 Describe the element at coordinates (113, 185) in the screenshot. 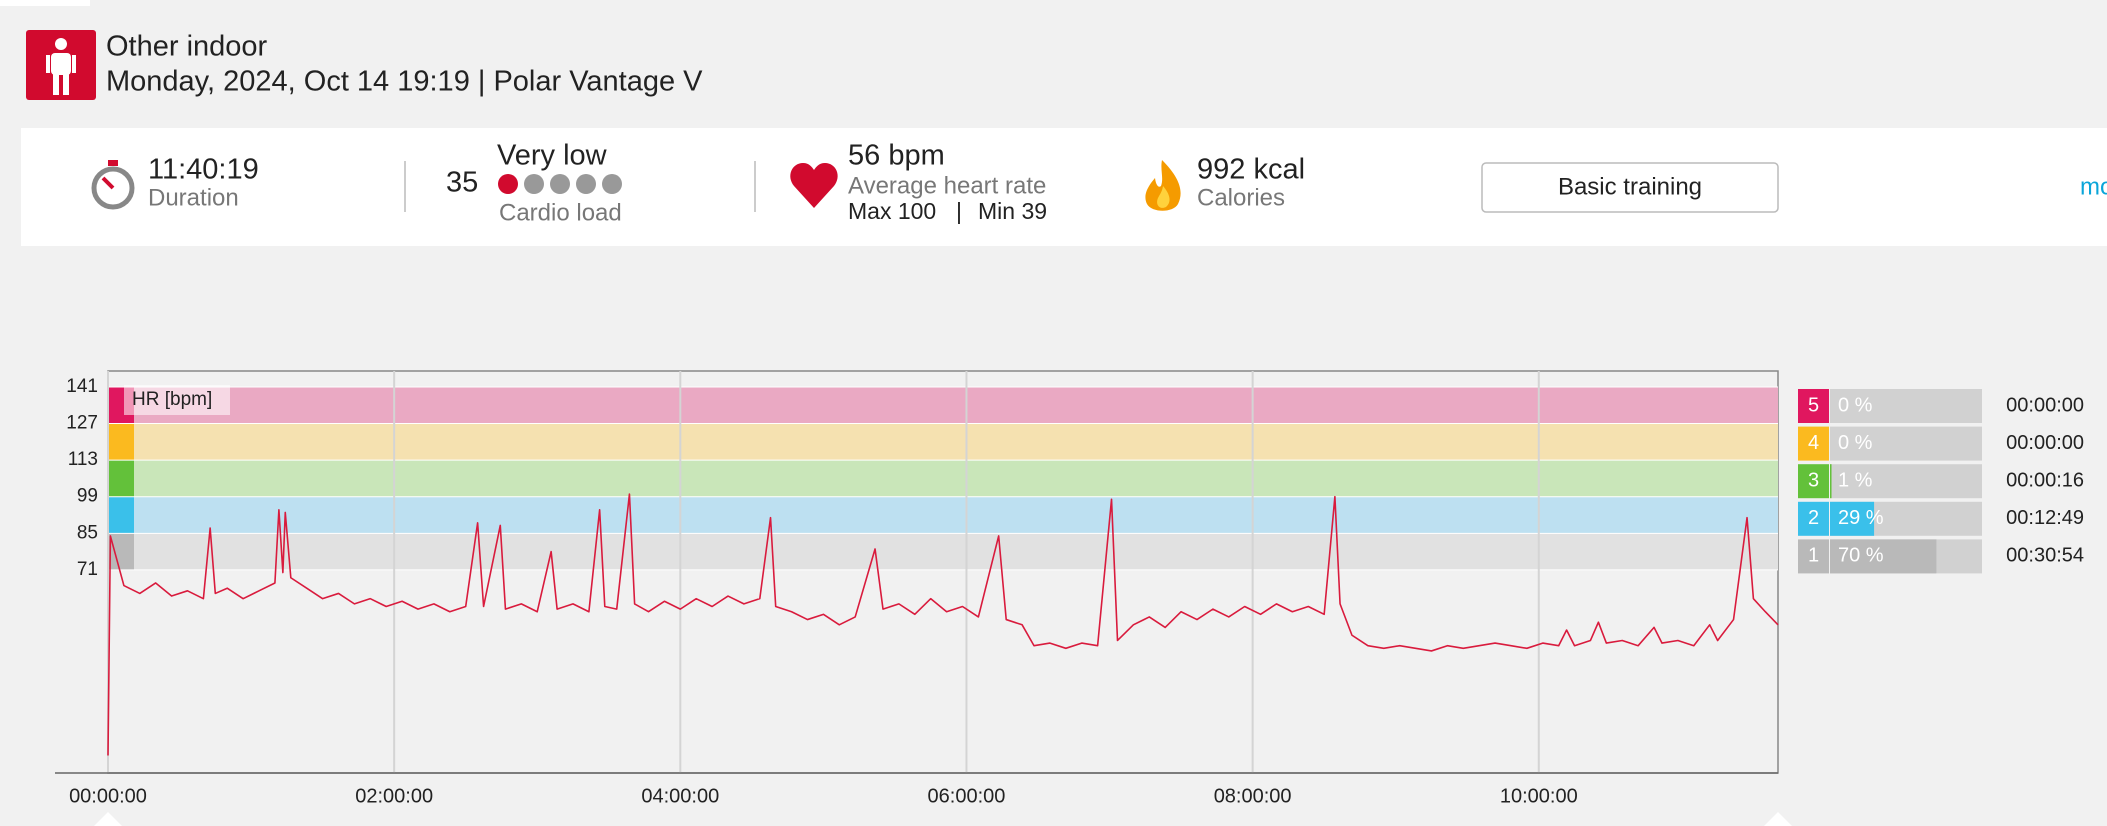

I see `stopwatch-icon` at that location.